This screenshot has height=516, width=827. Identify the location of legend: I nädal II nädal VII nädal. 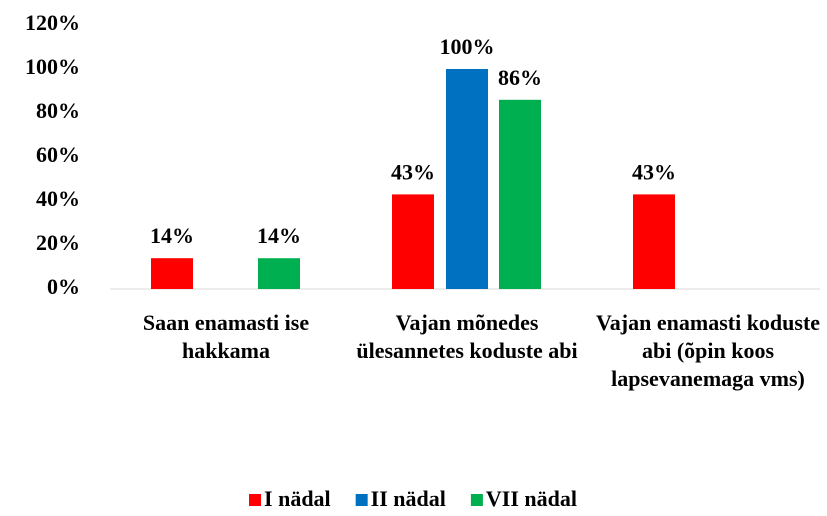
(413, 498).